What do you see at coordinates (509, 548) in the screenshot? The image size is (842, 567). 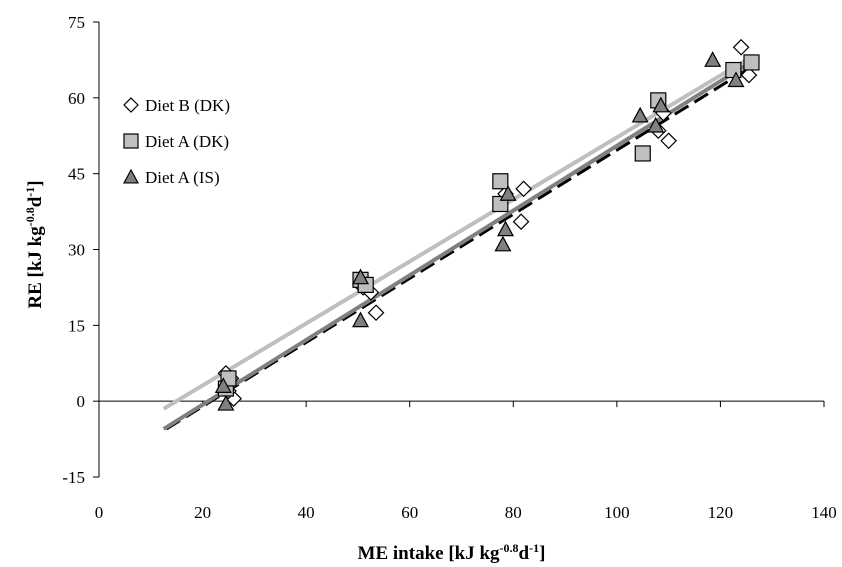 I see `x-axis-title-sup1: -0.8` at bounding box center [509, 548].